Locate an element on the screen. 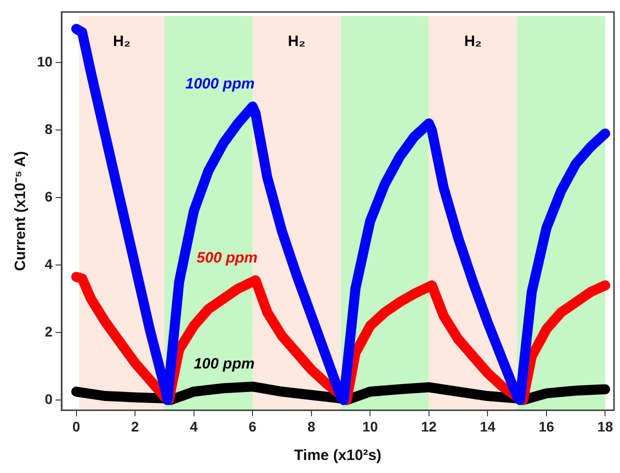 The height and width of the screenshot is (473, 620). y-tick-label: 6 is located at coordinates (48, 196).